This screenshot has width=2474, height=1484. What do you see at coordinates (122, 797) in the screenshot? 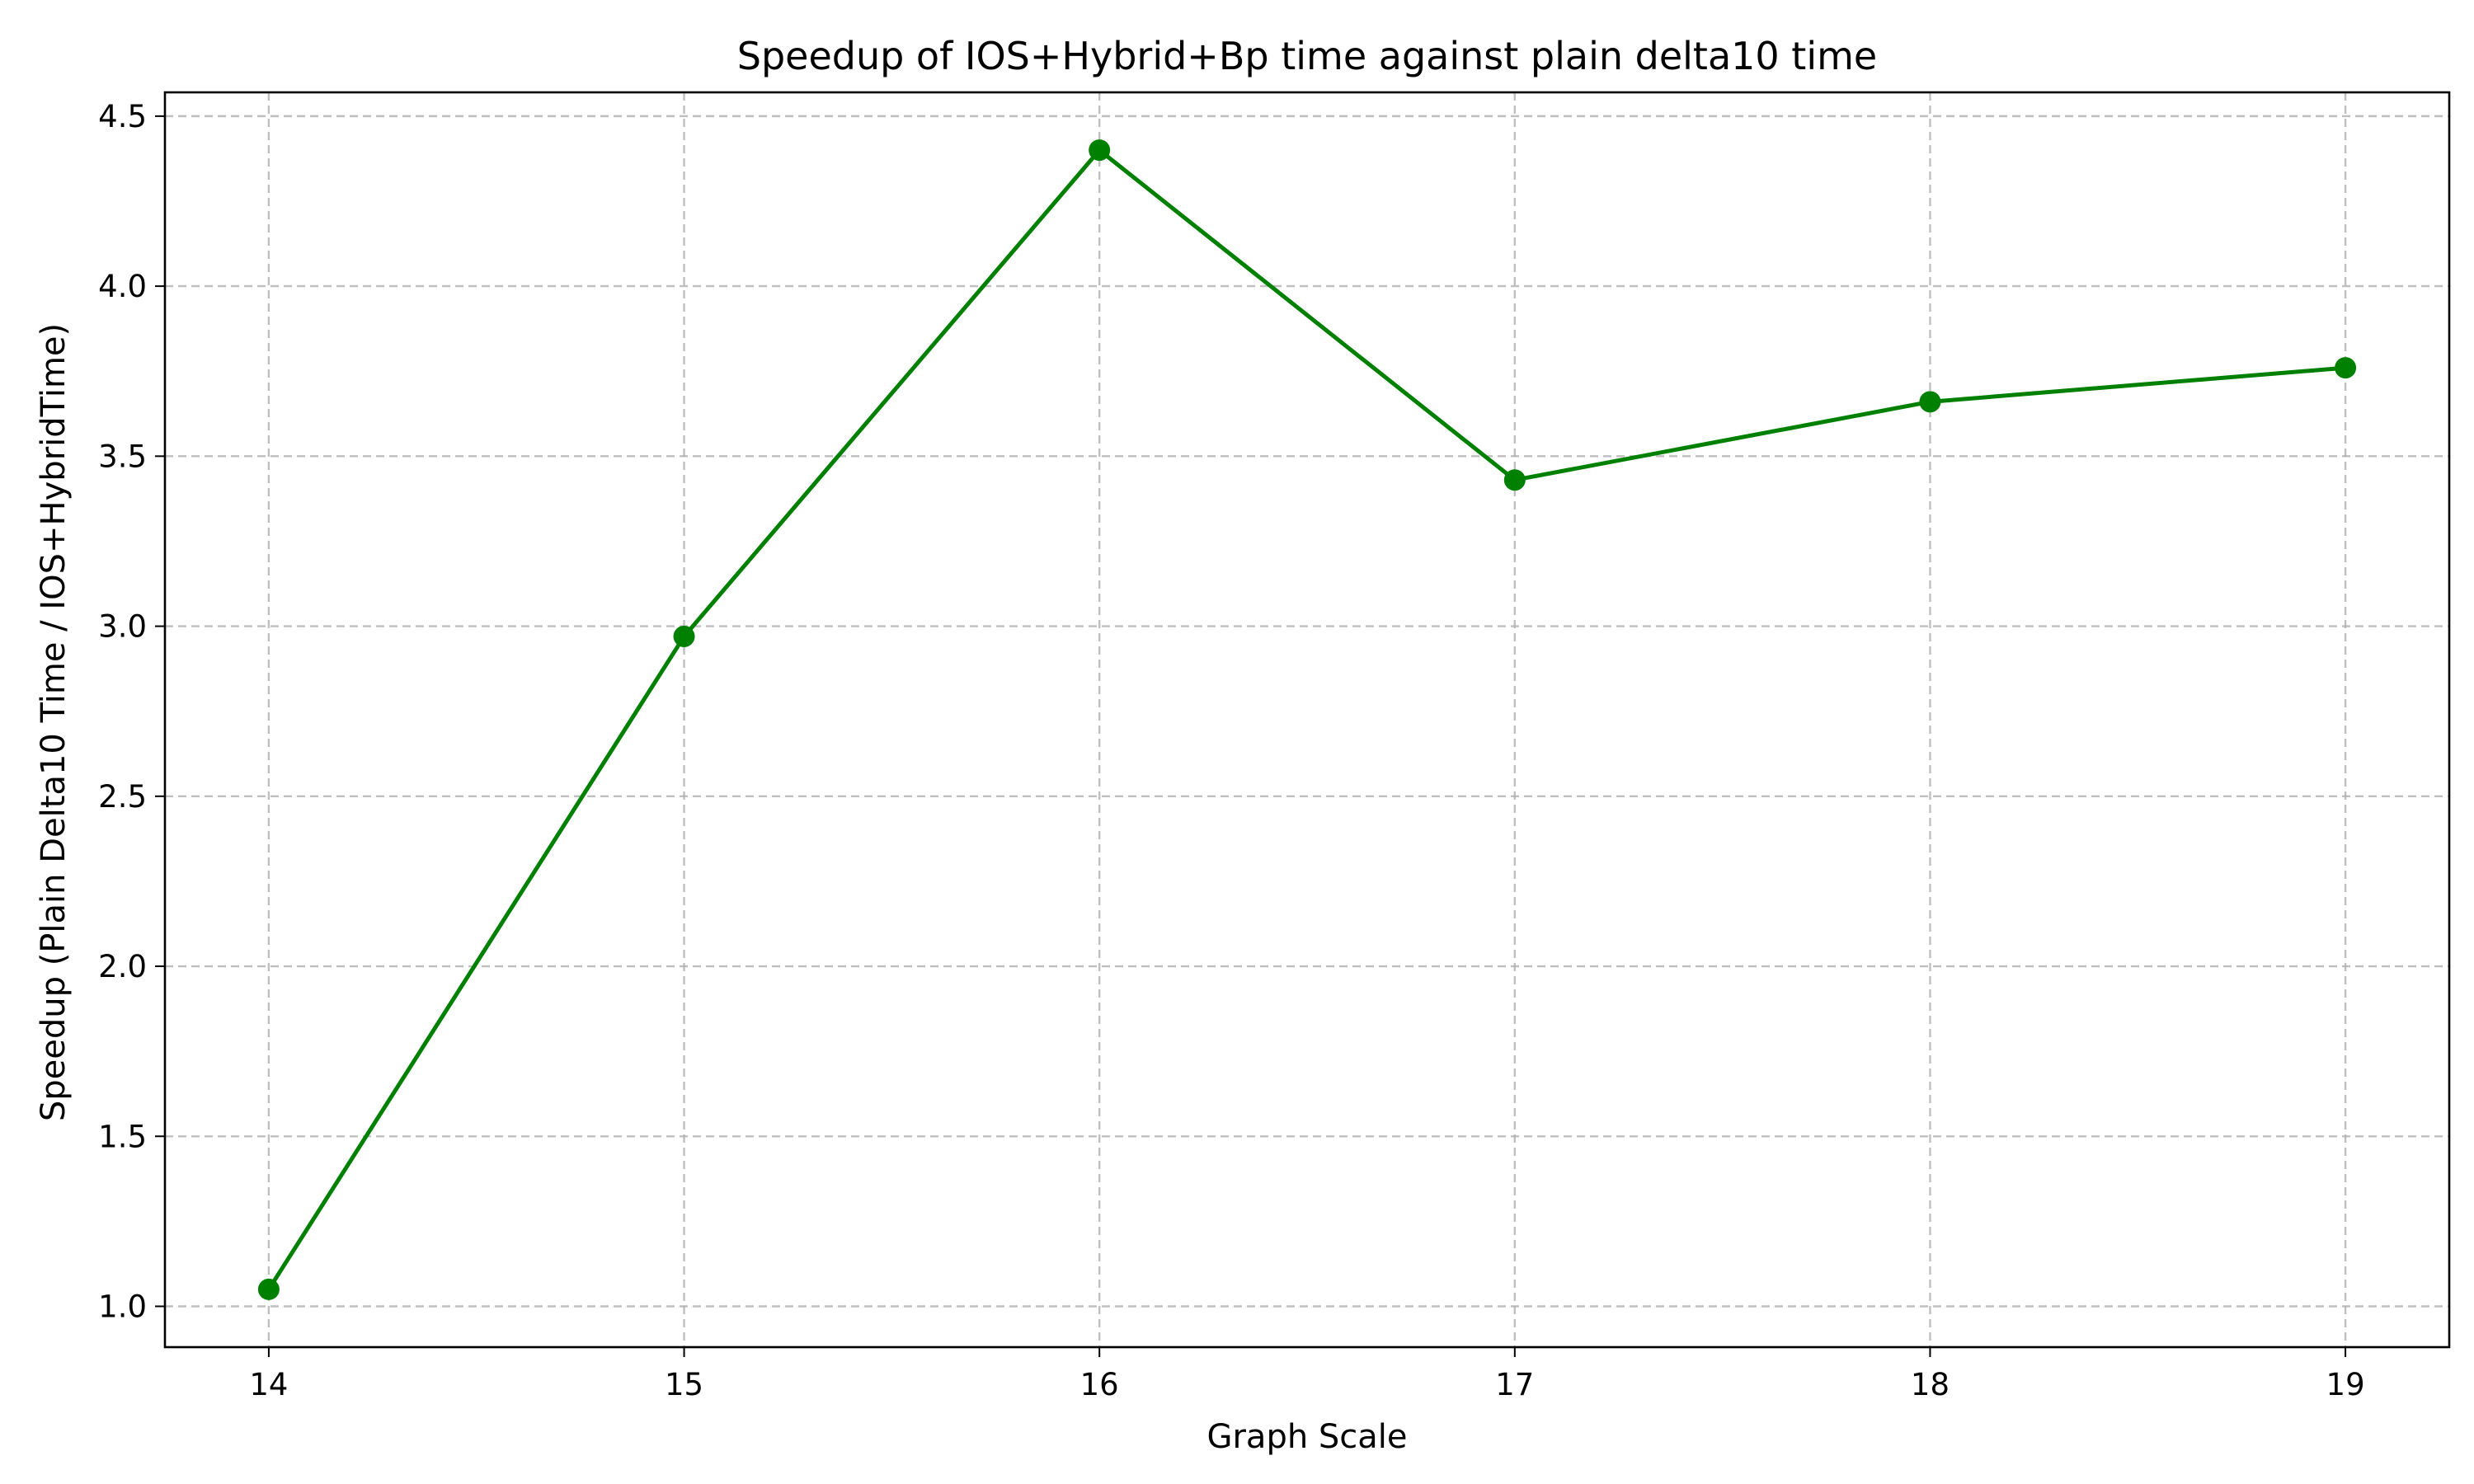
I see `y-tick-label: 2.5` at bounding box center [122, 797].